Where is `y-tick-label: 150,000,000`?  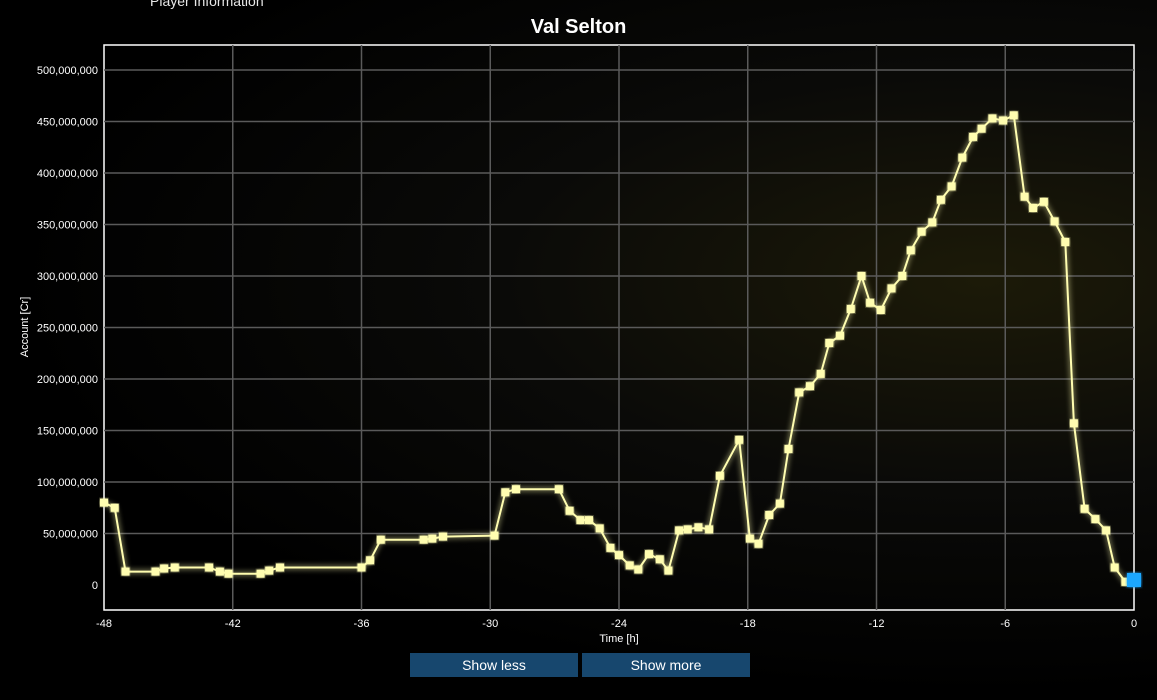
y-tick-label: 150,000,000 is located at coordinates (67, 432).